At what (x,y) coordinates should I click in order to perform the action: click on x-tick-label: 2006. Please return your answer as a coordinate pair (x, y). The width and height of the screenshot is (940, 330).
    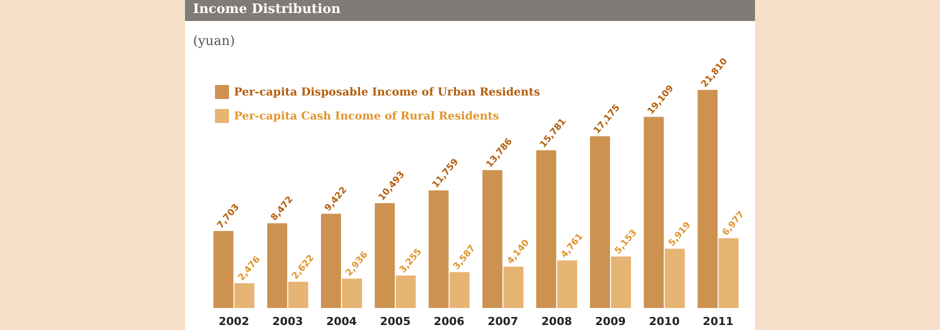
    Looking at the image, I should click on (449, 321).